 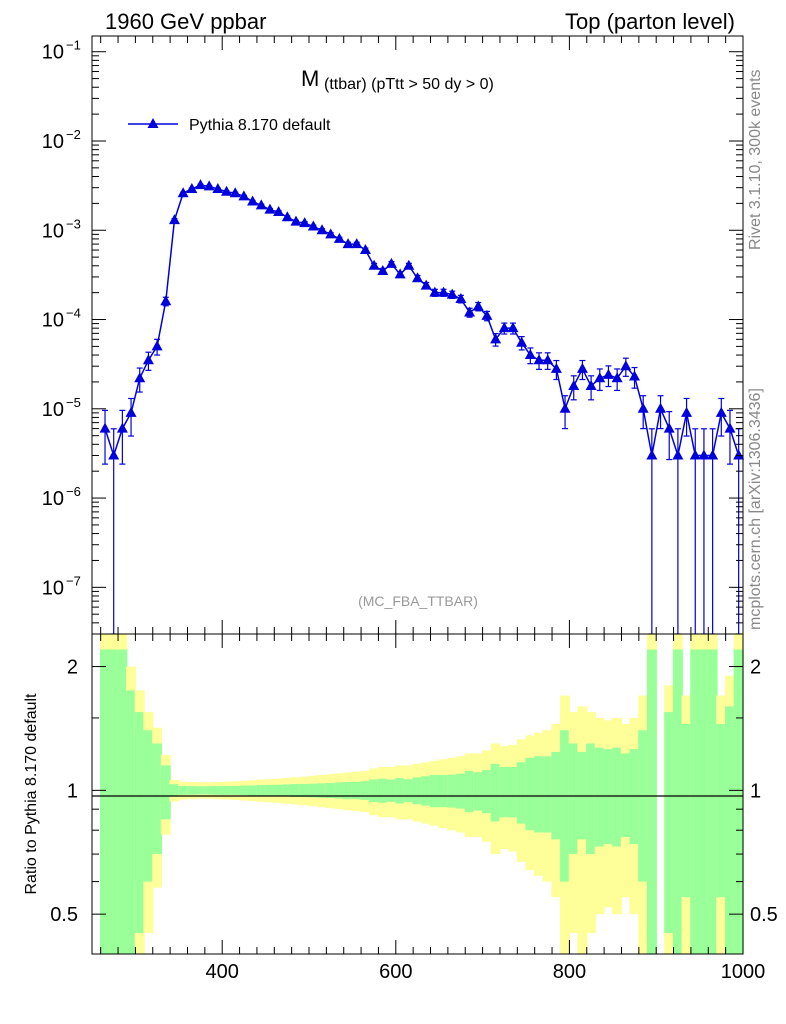 What do you see at coordinates (73, 491) in the screenshot?
I see `y-tick-label-exponent: −6` at bounding box center [73, 491].